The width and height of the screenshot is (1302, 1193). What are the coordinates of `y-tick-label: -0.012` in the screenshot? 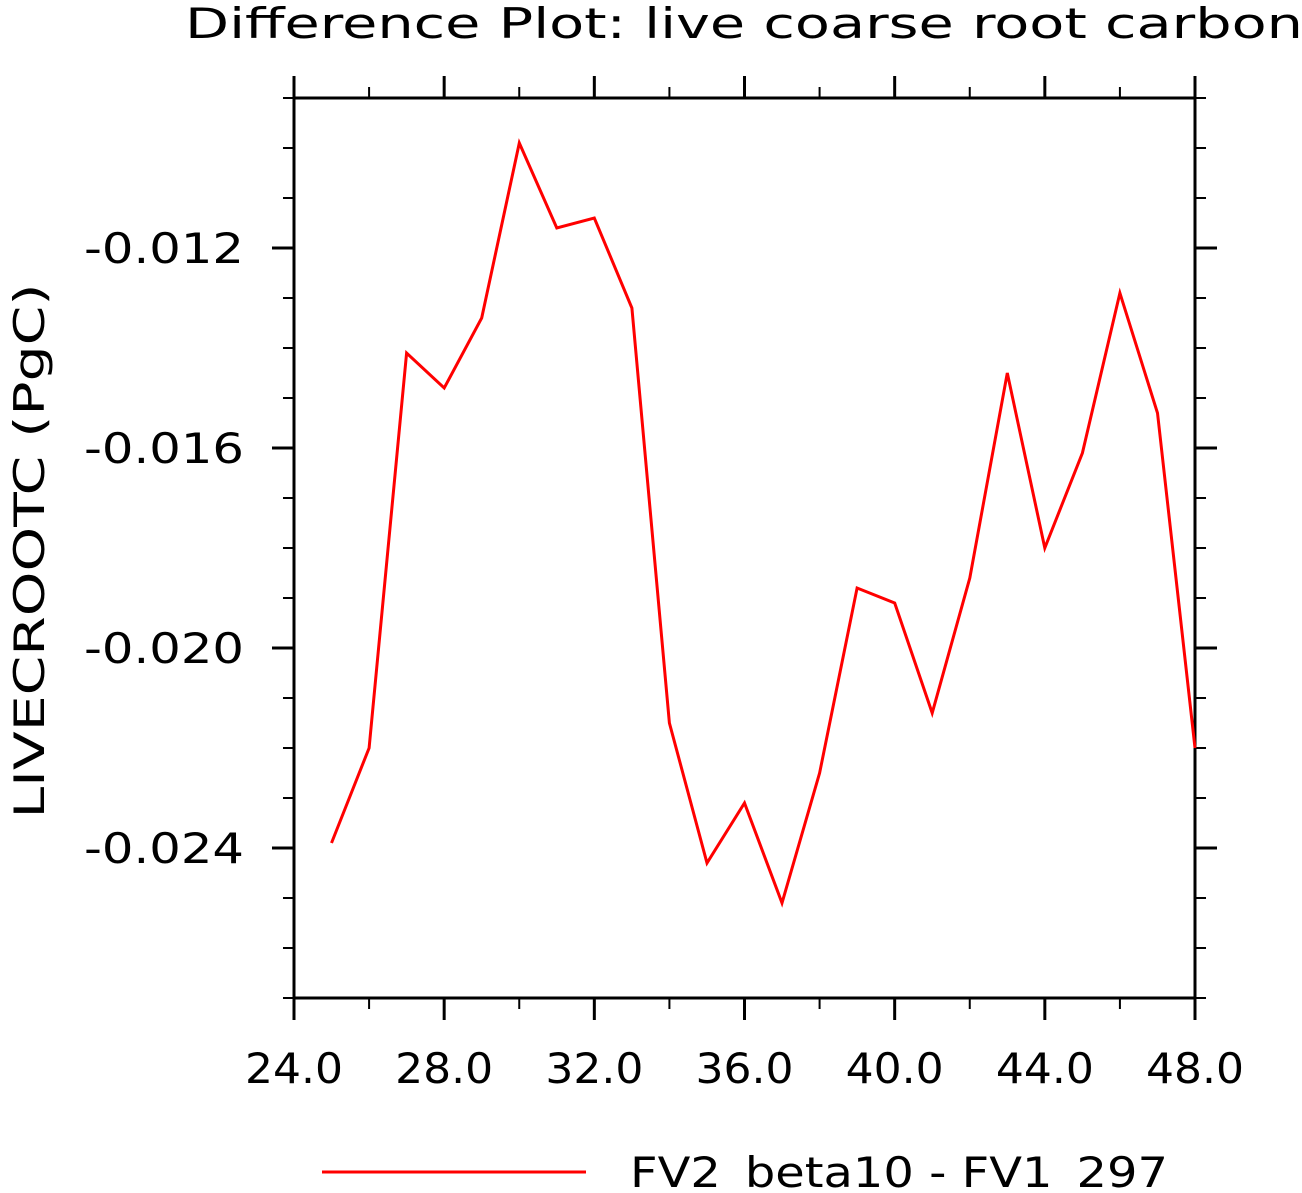 It's located at (164, 248).